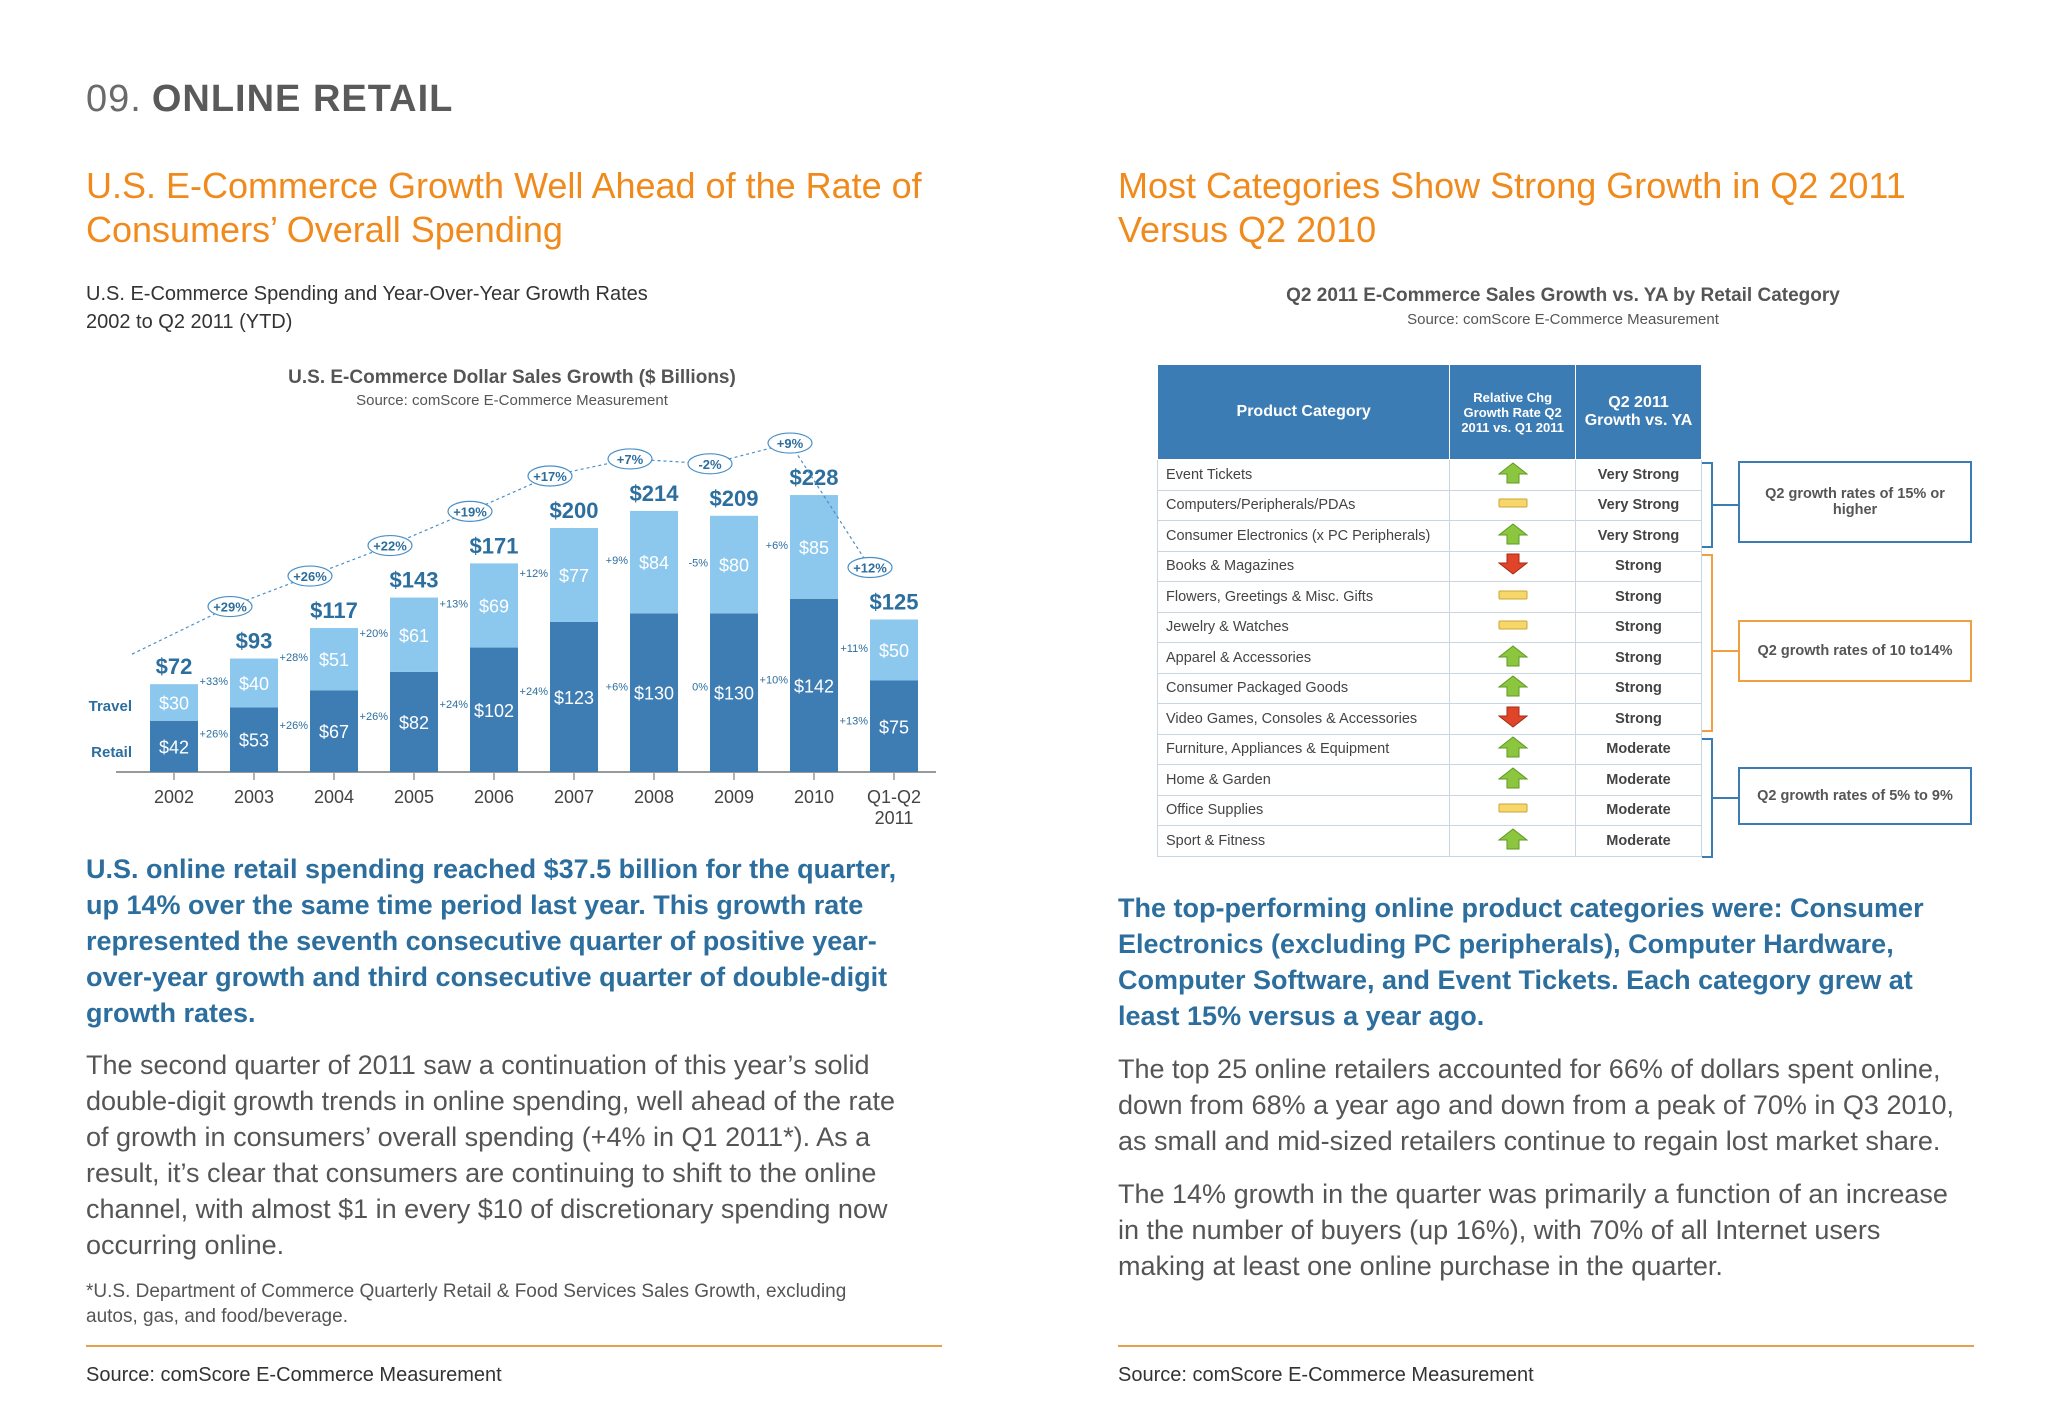 This screenshot has width=2048, height=1408. What do you see at coordinates (1720, 505) in the screenshot?
I see `bracket-very-strong` at bounding box center [1720, 505].